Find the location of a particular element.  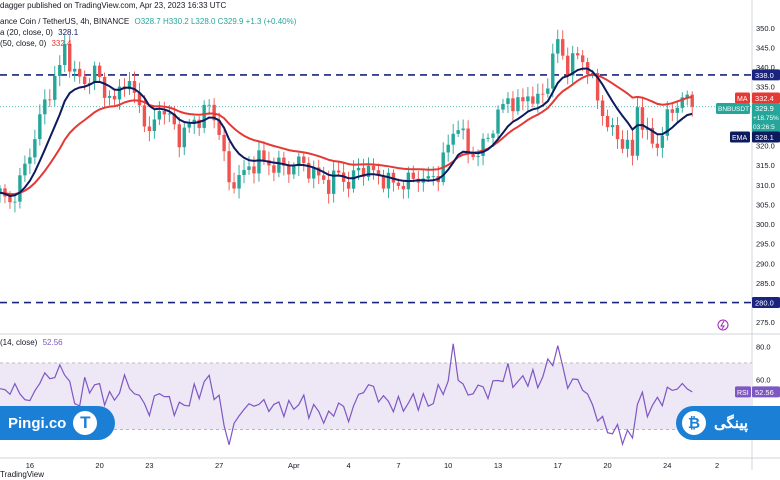

time-tick-label: 7 is located at coordinates (398, 465).